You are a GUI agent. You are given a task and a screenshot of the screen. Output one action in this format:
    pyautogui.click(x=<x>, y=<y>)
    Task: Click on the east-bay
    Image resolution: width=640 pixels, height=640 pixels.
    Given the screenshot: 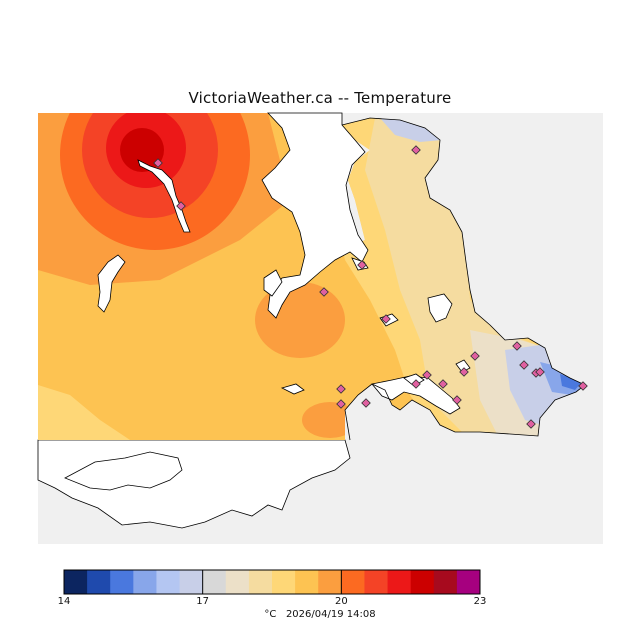 What is the action you would take?
    pyautogui.click(x=463, y=366)
    